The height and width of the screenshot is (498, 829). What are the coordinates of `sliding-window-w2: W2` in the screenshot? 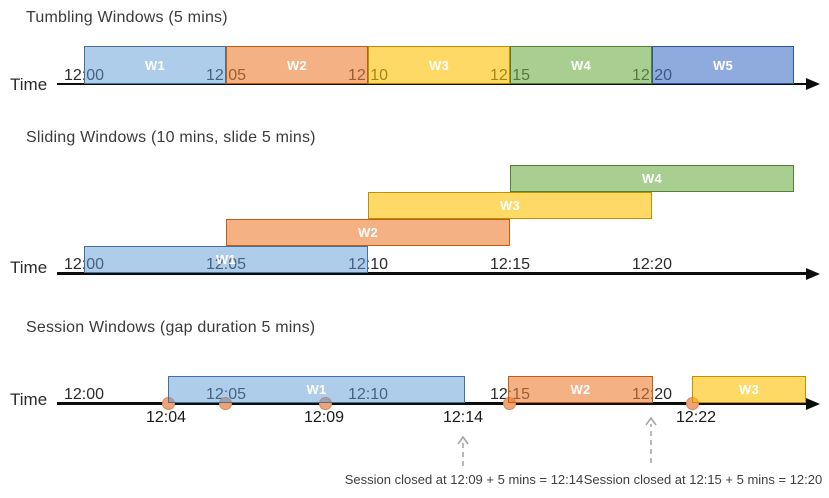 It's located at (368, 232).